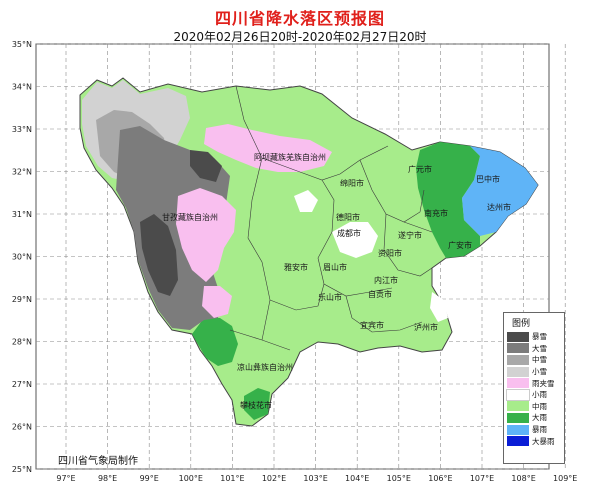  I want to click on legend-item: 暴雨, so click(534, 430).